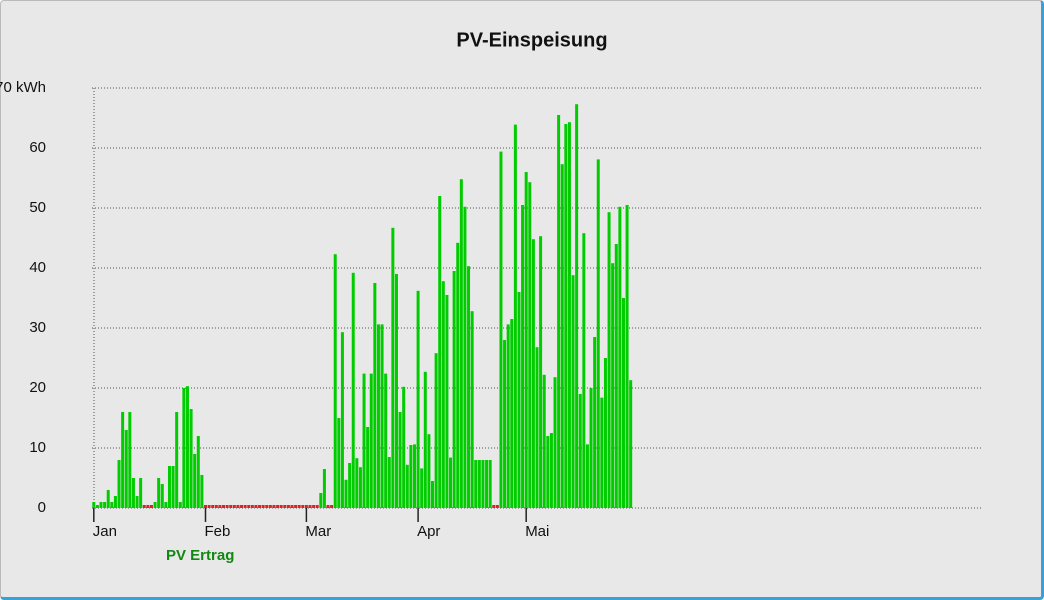 Image resolution: width=1044 pixels, height=600 pixels. What do you see at coordinates (537, 531) in the screenshot?
I see `x-tick-label: Mai` at bounding box center [537, 531].